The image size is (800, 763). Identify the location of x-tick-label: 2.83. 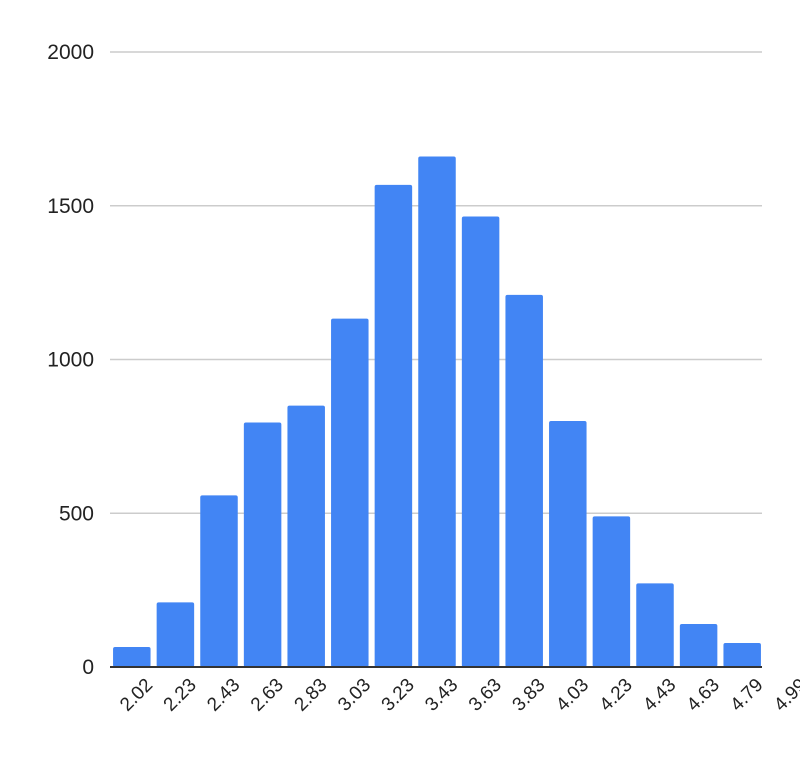
(311, 695).